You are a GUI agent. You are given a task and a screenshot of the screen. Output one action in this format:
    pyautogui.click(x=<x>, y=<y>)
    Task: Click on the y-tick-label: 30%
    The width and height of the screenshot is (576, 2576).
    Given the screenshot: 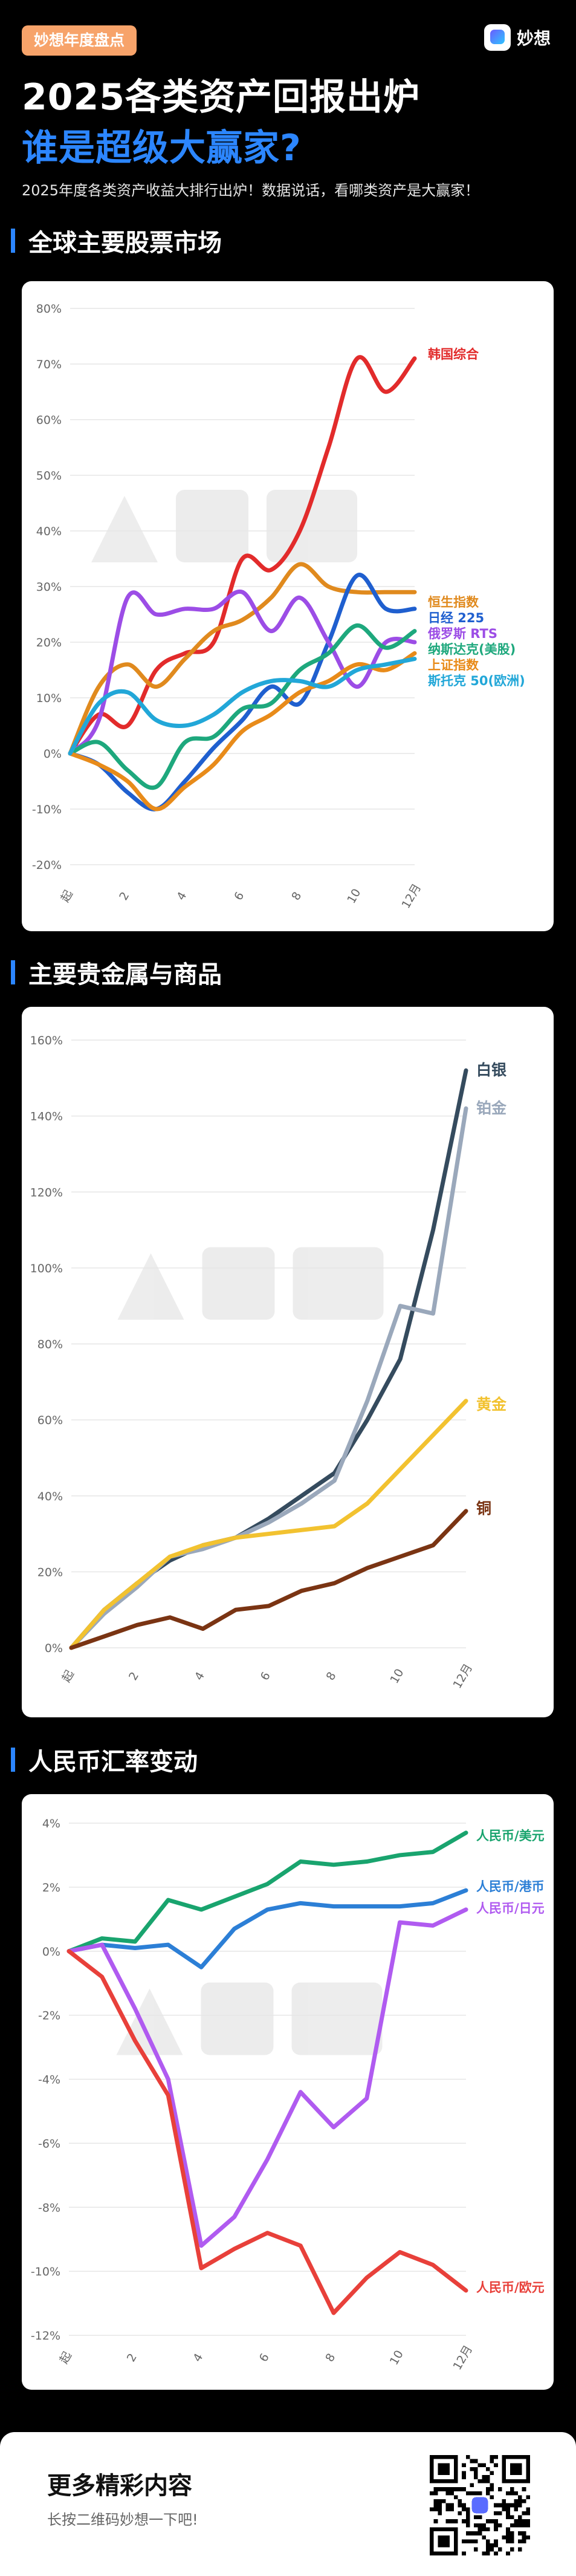 What is the action you would take?
    pyautogui.click(x=49, y=587)
    